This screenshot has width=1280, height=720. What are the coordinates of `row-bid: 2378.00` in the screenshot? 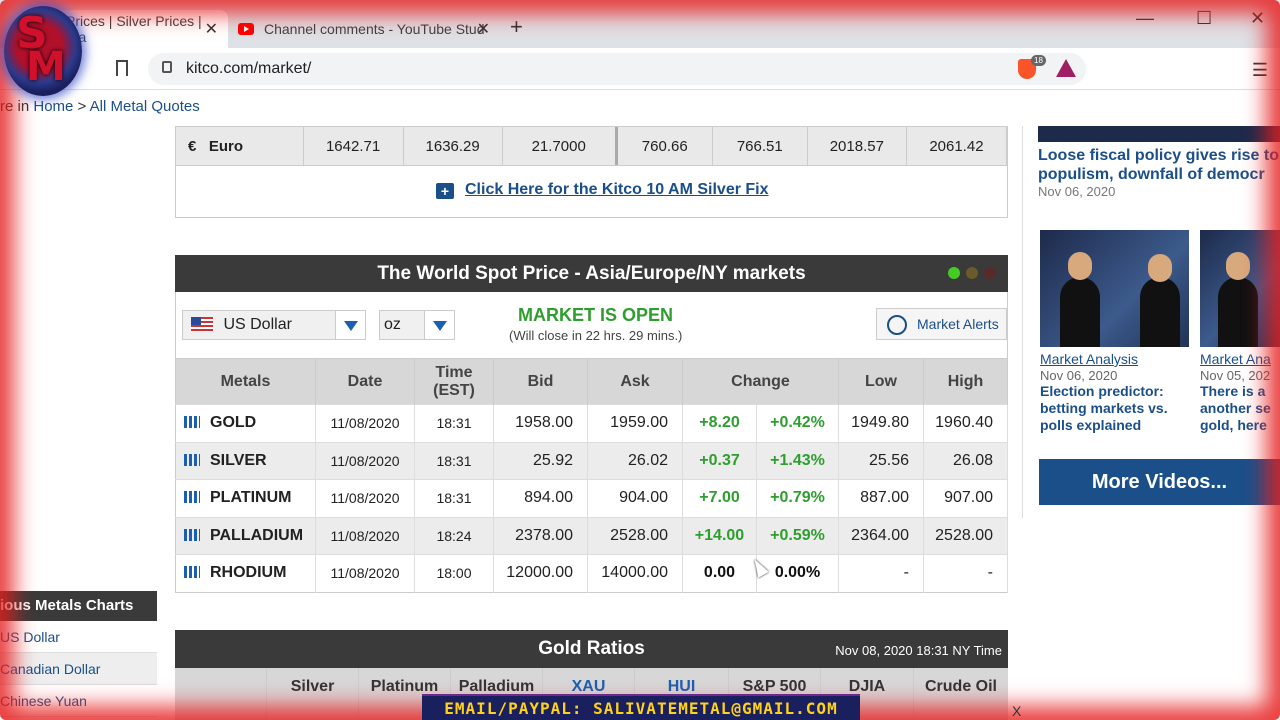 It's located at (540, 535).